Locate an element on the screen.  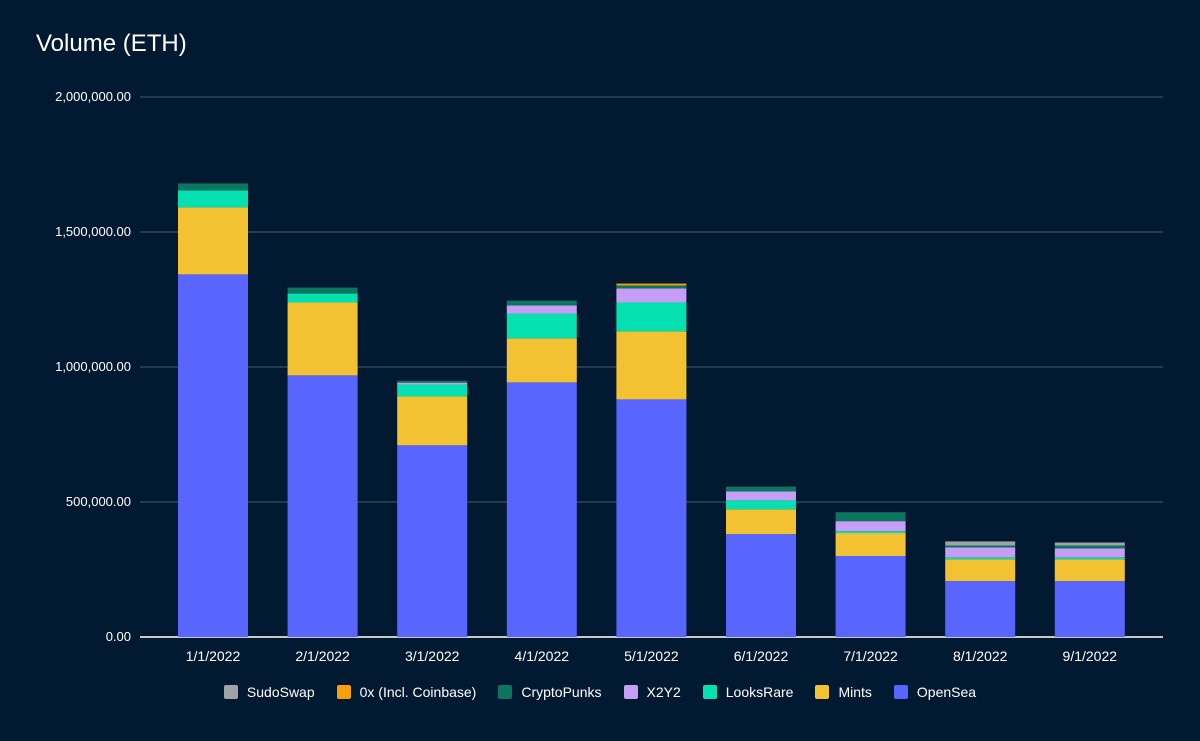
legend-label: SudoSwap is located at coordinates (280, 692).